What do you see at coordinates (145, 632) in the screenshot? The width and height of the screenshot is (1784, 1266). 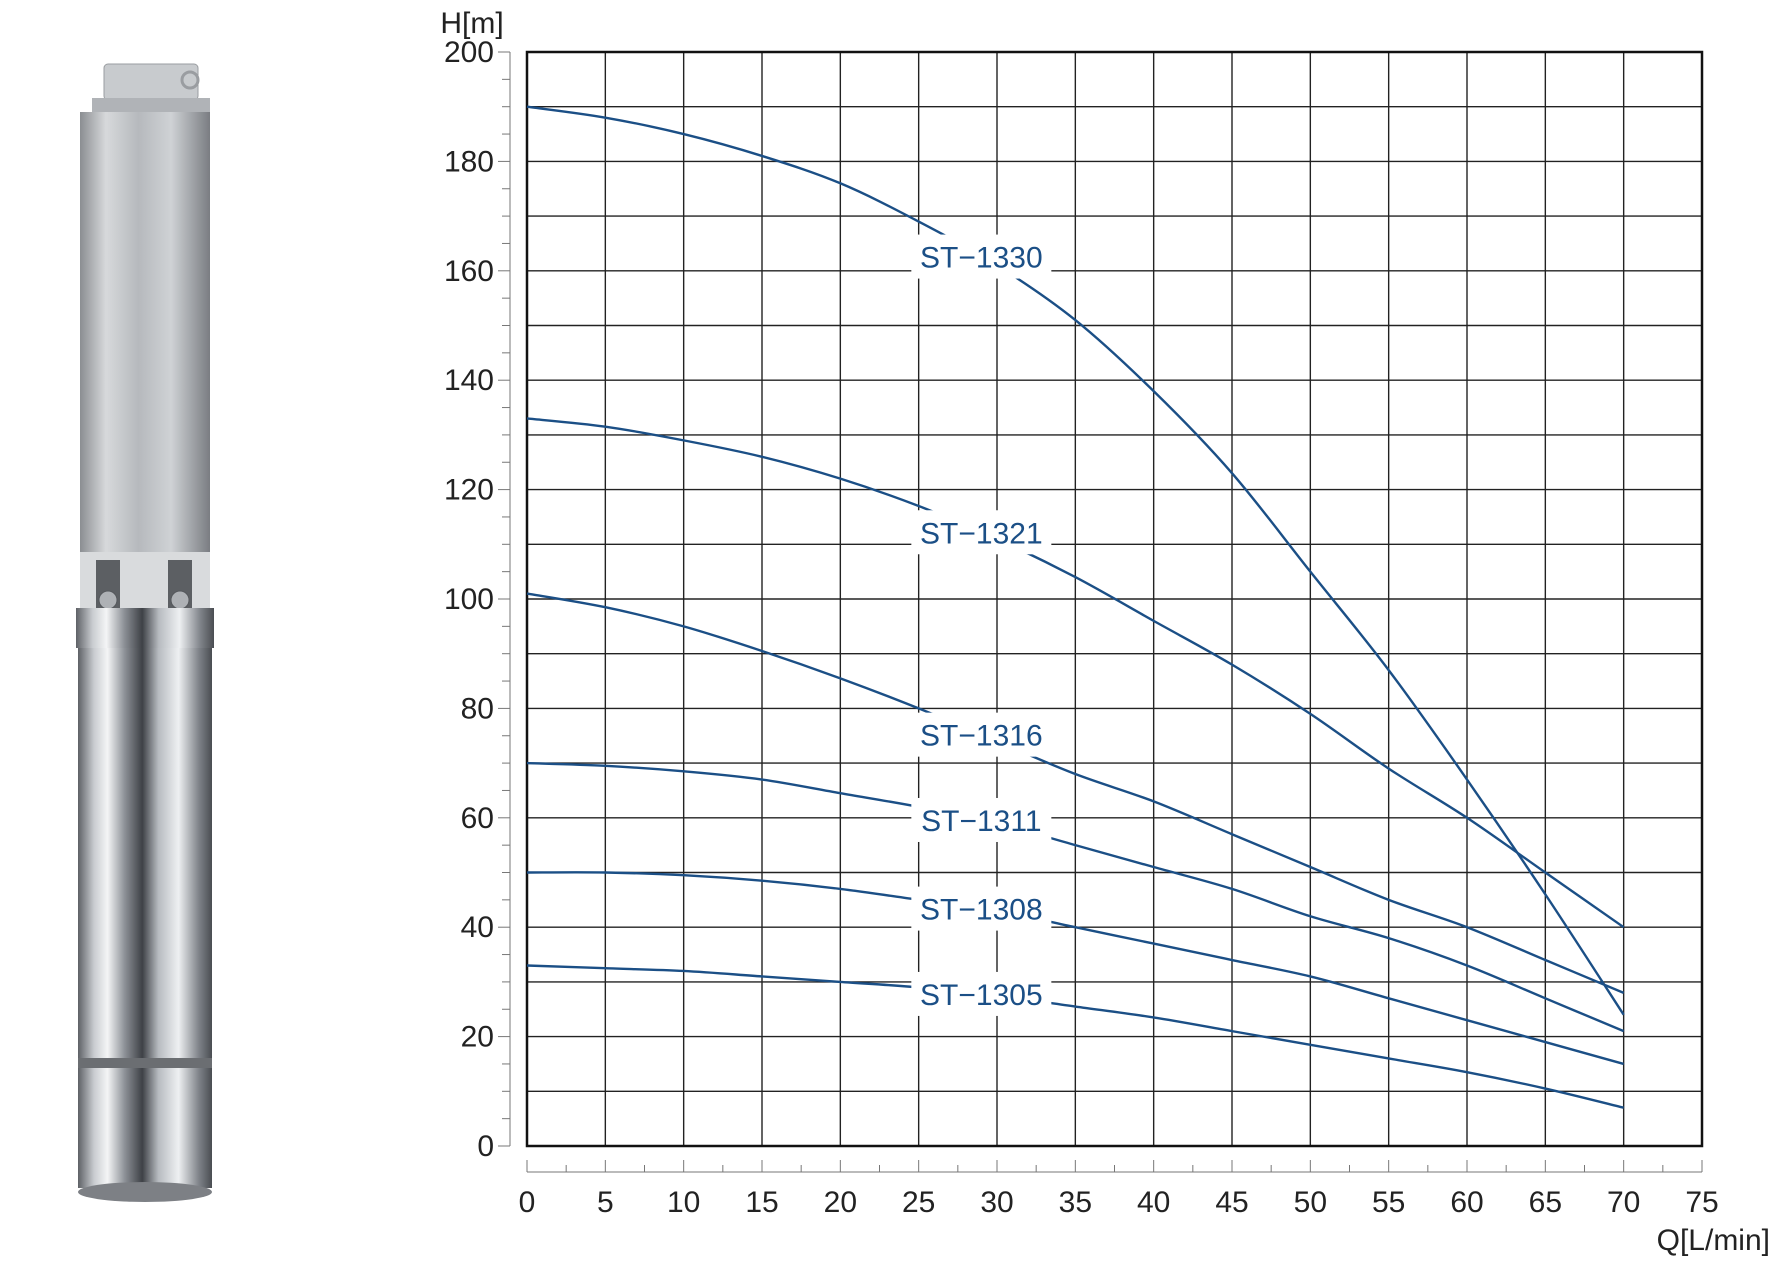 I see `submersible-pump-image` at bounding box center [145, 632].